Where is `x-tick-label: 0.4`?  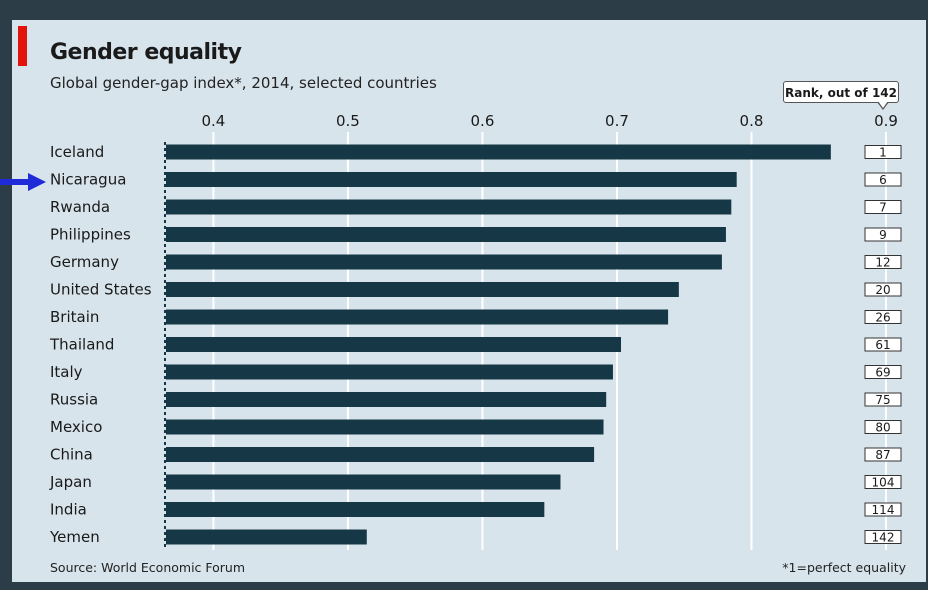
x-tick-label: 0.4 is located at coordinates (213, 121).